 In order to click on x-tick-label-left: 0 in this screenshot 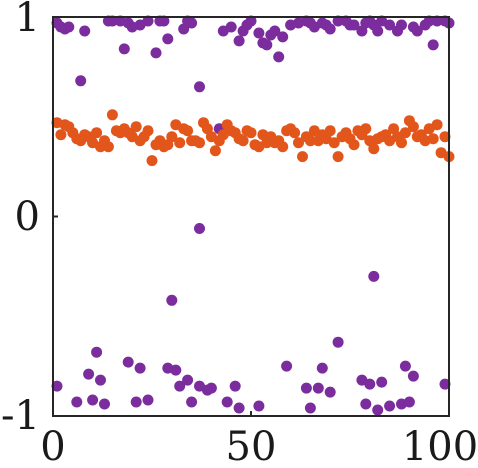, I will do `click(52, 446)`.